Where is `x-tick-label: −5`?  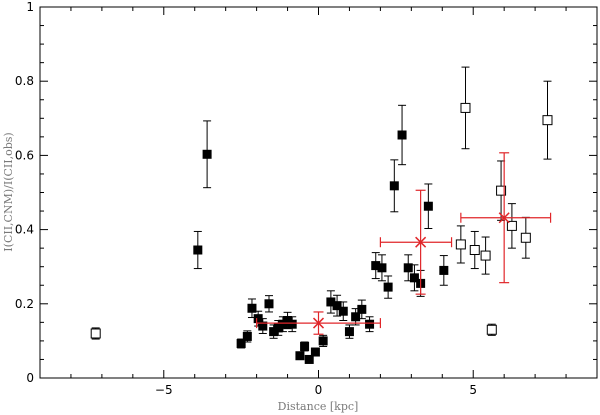
x-tick-label: −5 is located at coordinates (164, 390).